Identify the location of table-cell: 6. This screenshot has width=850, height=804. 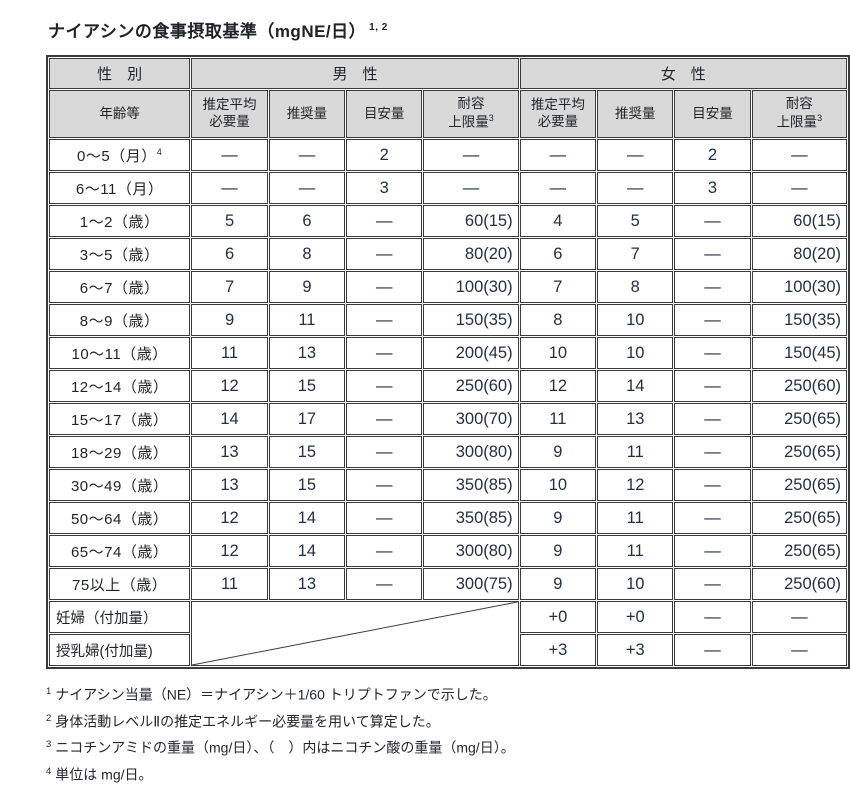
(307, 221).